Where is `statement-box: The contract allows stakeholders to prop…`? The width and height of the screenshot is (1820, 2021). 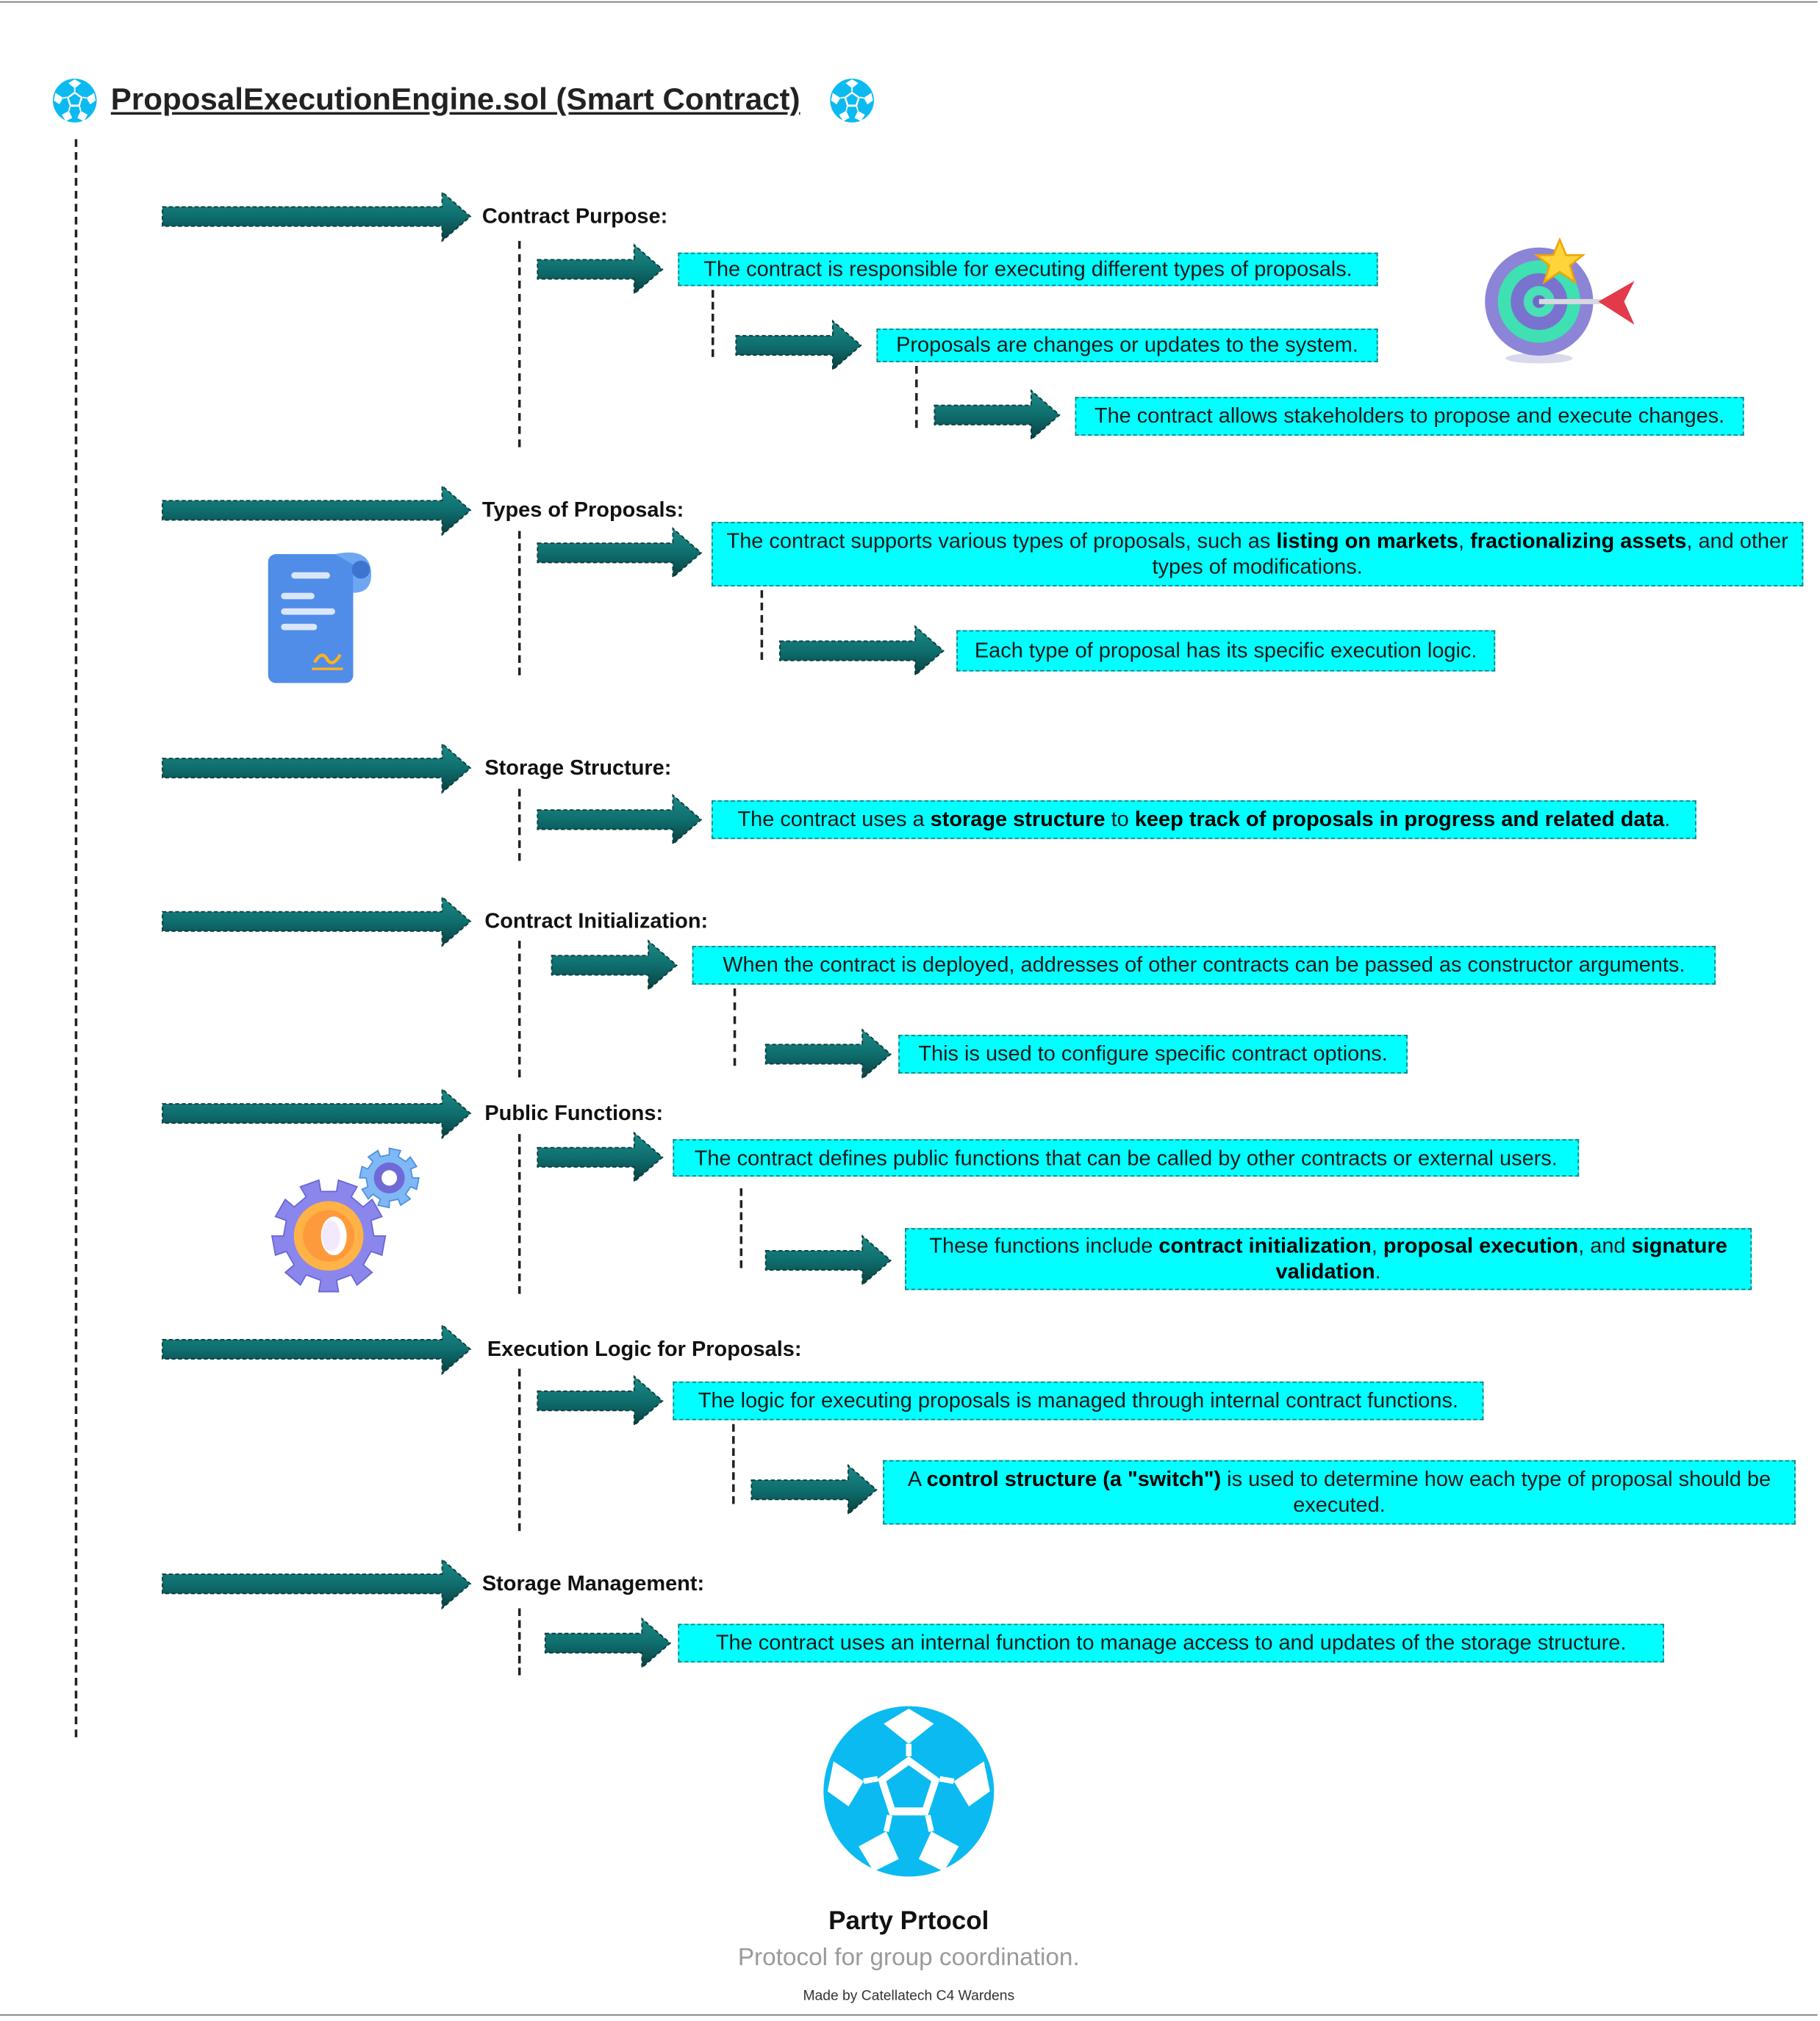 statement-box: The contract allows stakeholders to prop… is located at coordinates (1409, 417).